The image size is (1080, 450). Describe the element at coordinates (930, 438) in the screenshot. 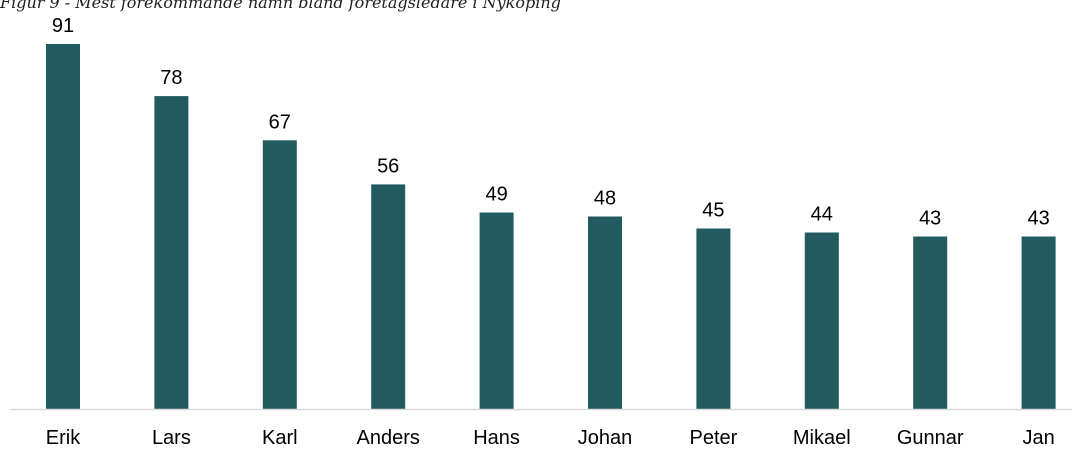

I see `x-tick-label-gunnar: Gunnar` at that location.